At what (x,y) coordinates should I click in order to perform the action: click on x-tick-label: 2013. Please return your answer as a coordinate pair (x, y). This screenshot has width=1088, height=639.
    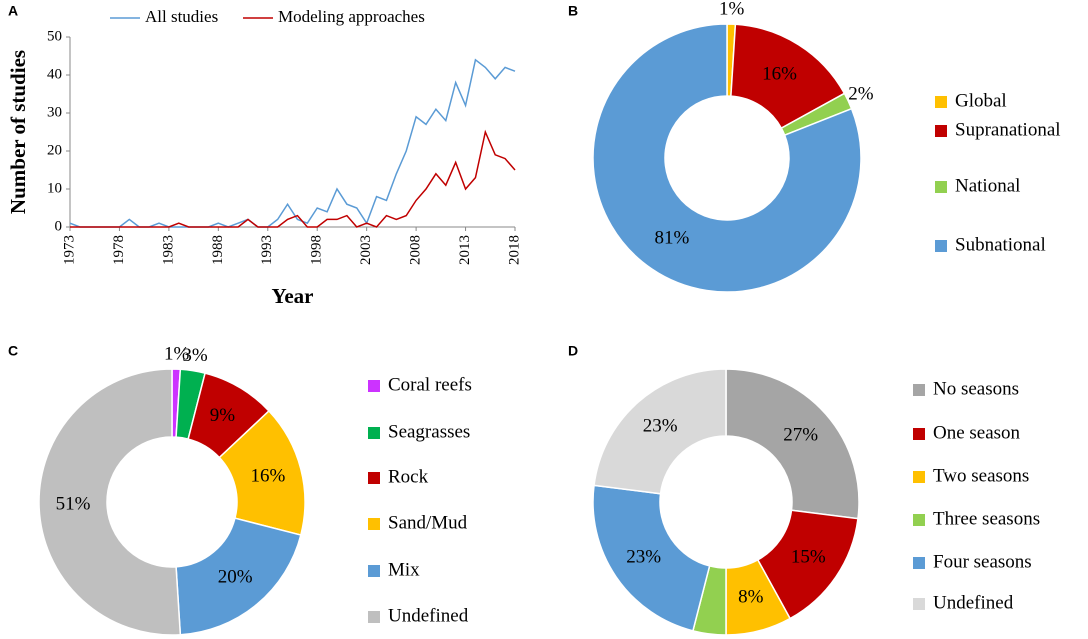
    Looking at the image, I should click on (465, 250).